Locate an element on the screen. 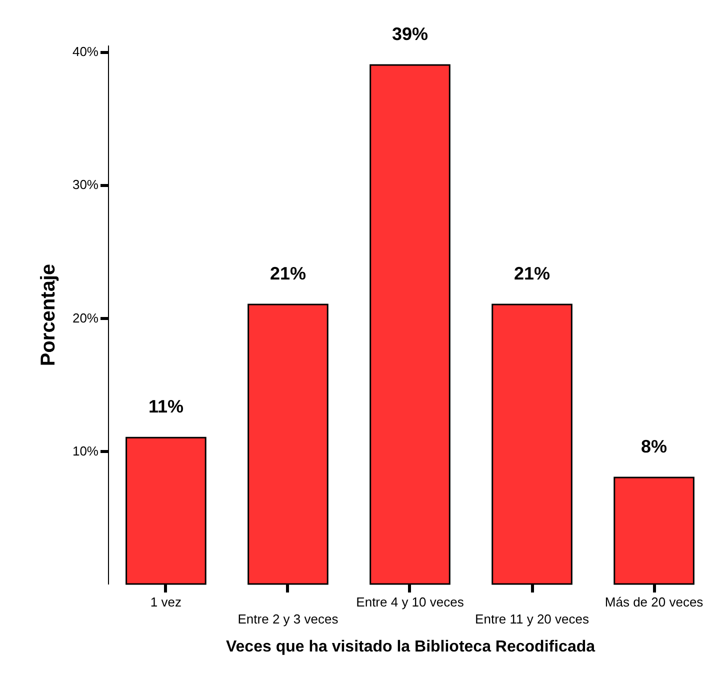 The image size is (716, 677). y-tick-label: 10% is located at coordinates (85, 450).